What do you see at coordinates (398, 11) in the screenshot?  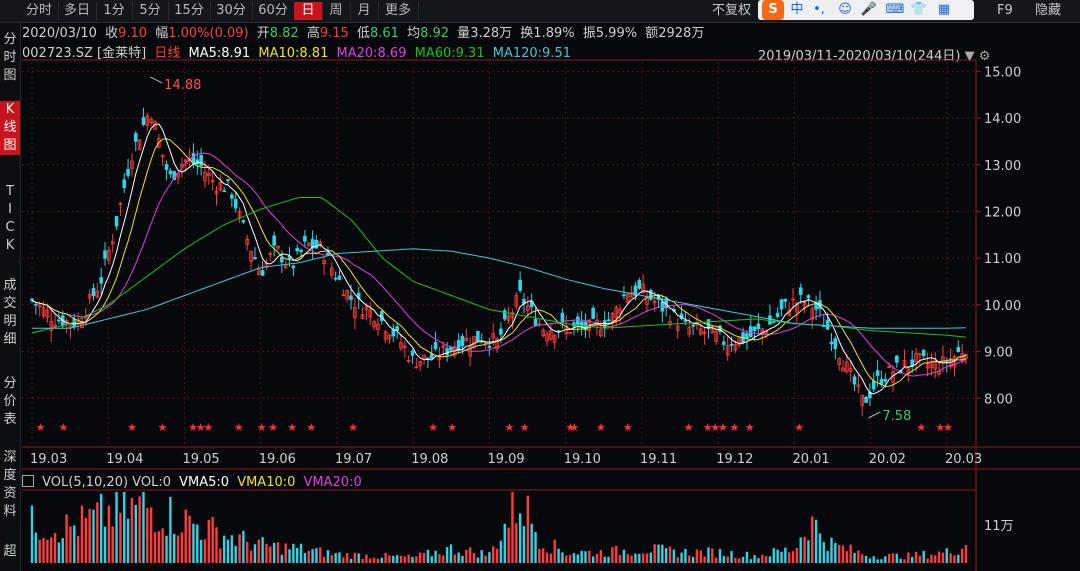 I see `tab-10: 更多` at bounding box center [398, 11].